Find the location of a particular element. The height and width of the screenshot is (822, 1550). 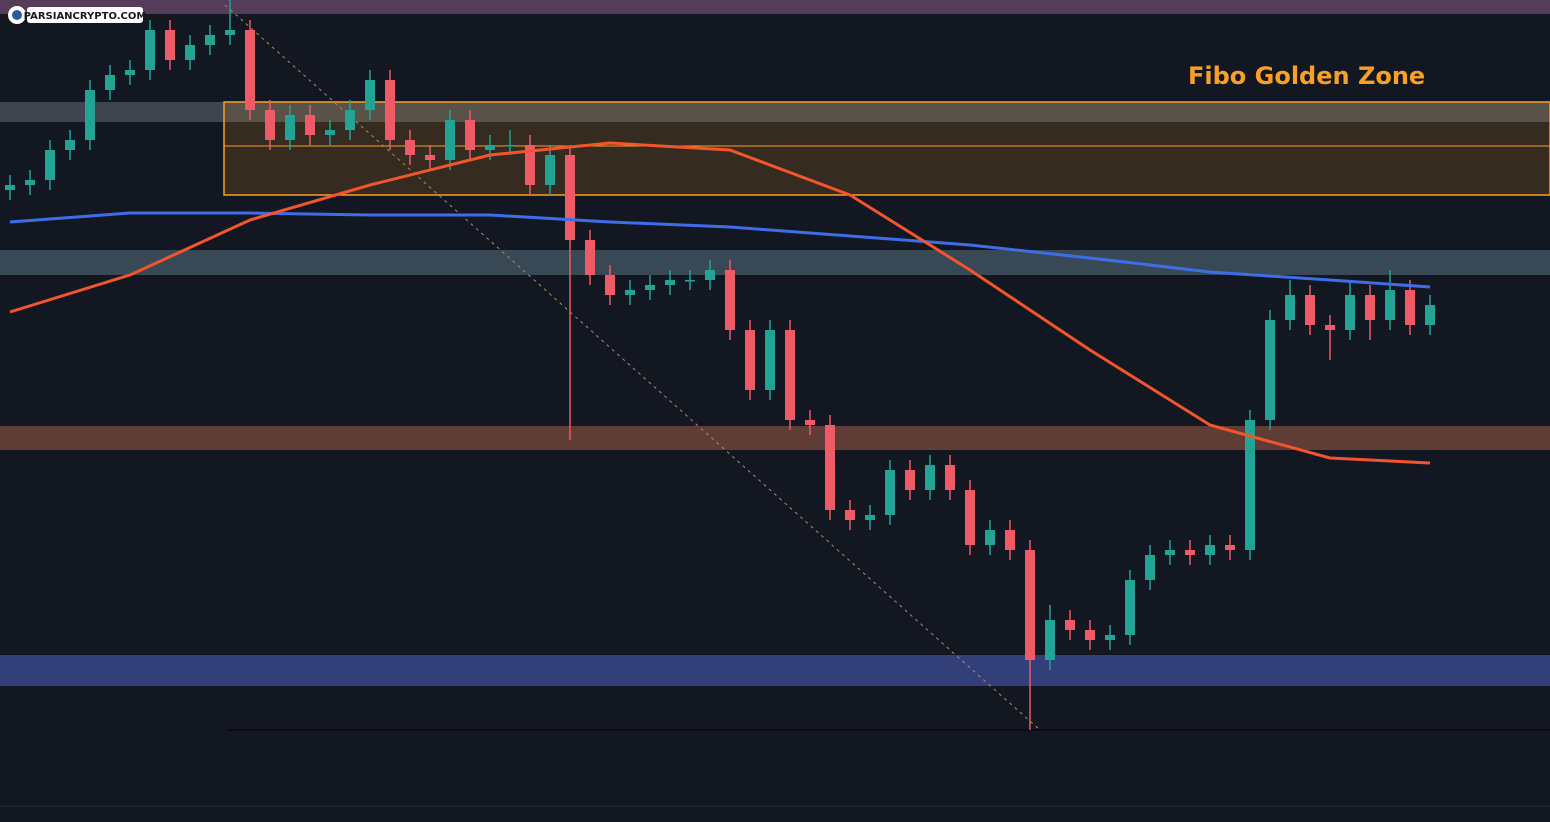

watermark-bg is located at coordinates (85, 15).